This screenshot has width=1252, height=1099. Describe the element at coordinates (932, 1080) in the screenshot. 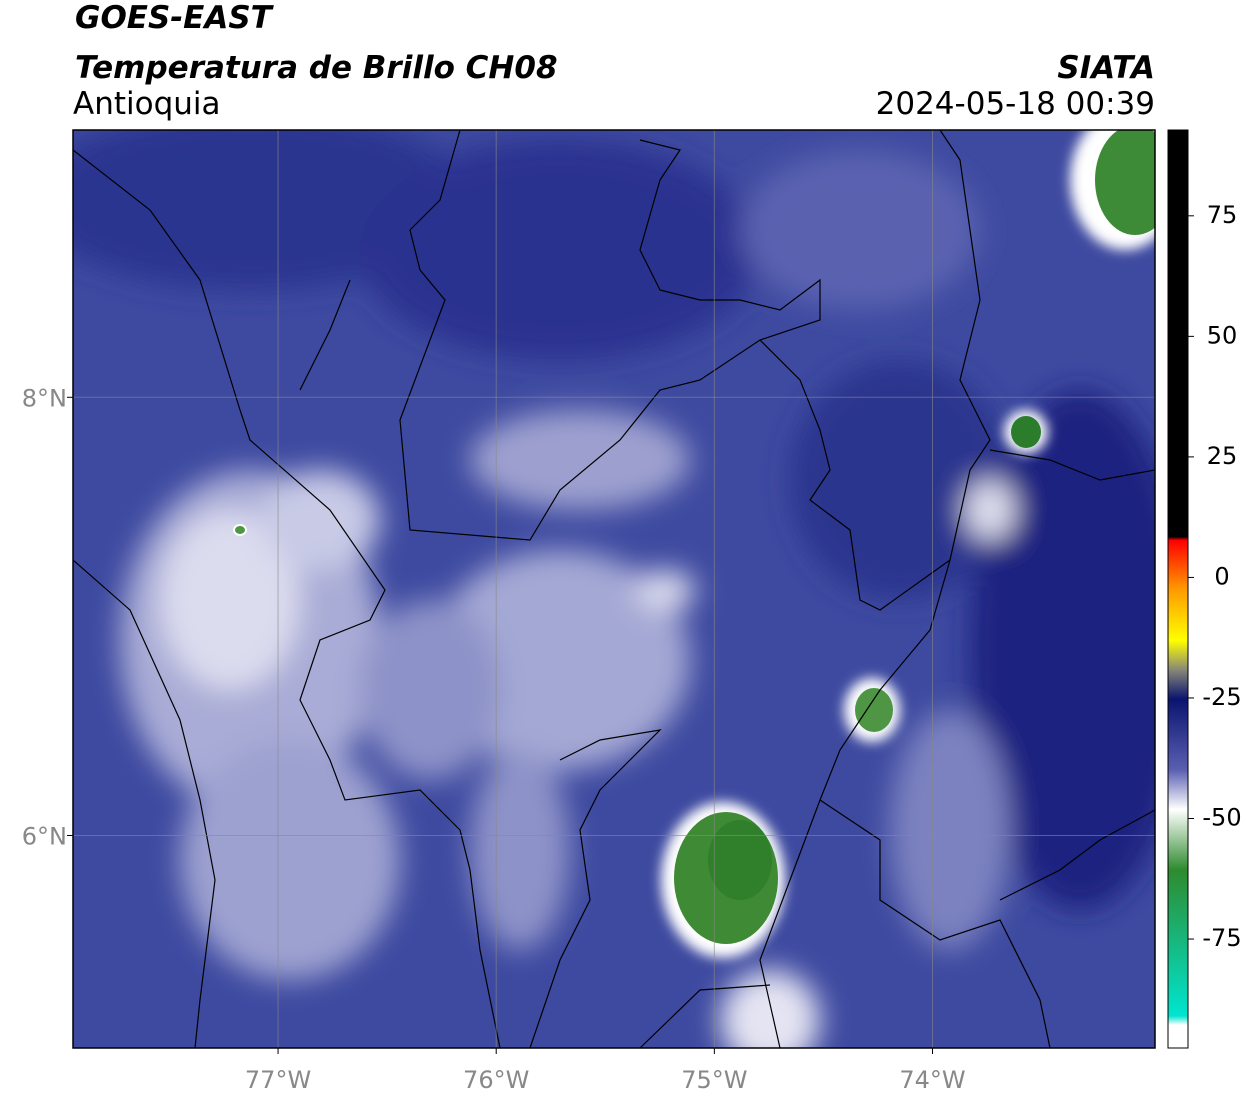

I see `x-tick-label: 74°W` at that location.